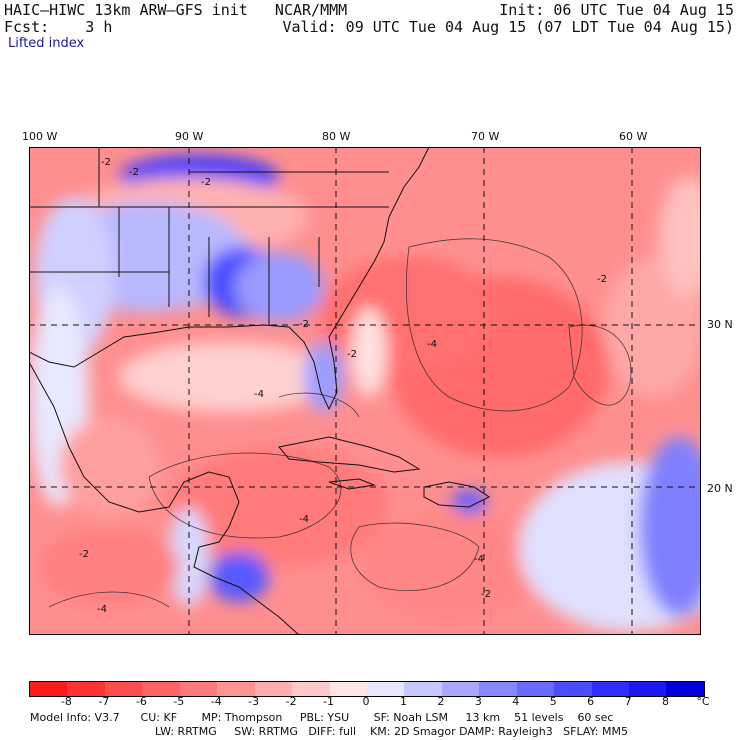 This screenshot has height=740, width=740. I want to click on colorbar-tick-label: 0, so click(366, 701).